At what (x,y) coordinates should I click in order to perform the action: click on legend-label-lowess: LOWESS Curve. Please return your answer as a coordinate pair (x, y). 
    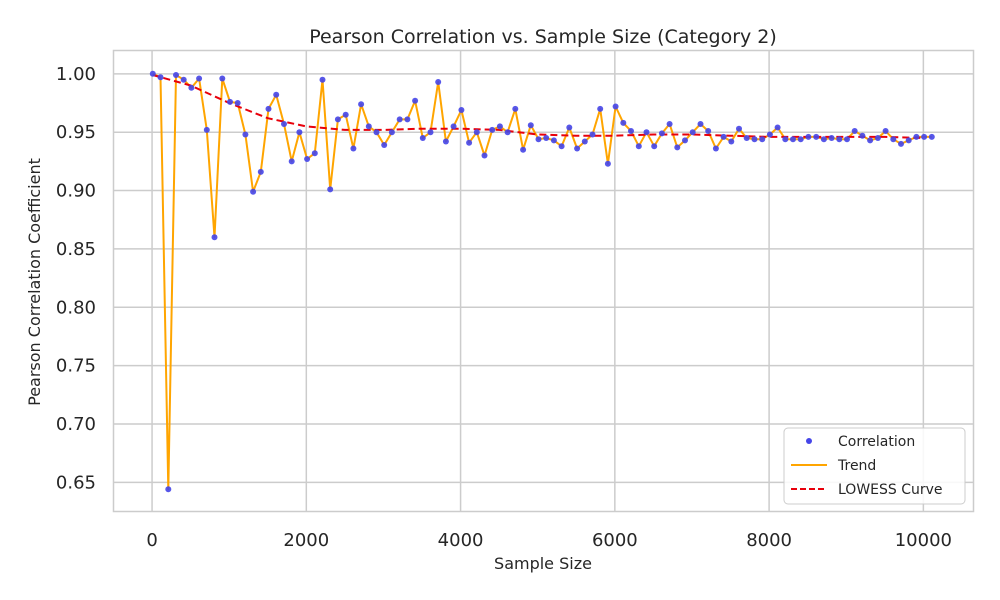
    Looking at the image, I should click on (890, 490).